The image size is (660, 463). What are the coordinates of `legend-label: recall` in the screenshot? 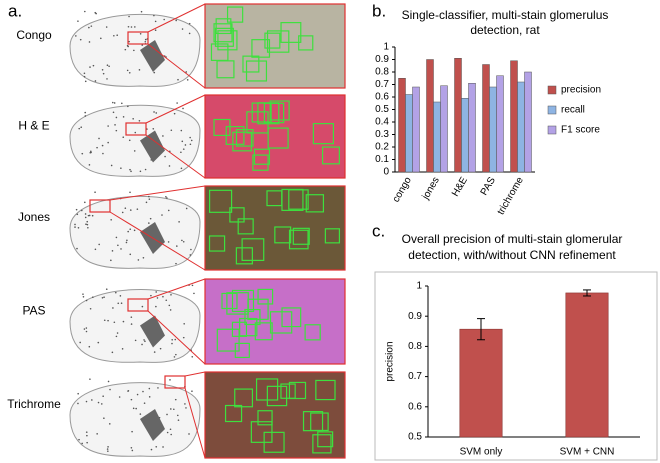 It's located at (573, 110).